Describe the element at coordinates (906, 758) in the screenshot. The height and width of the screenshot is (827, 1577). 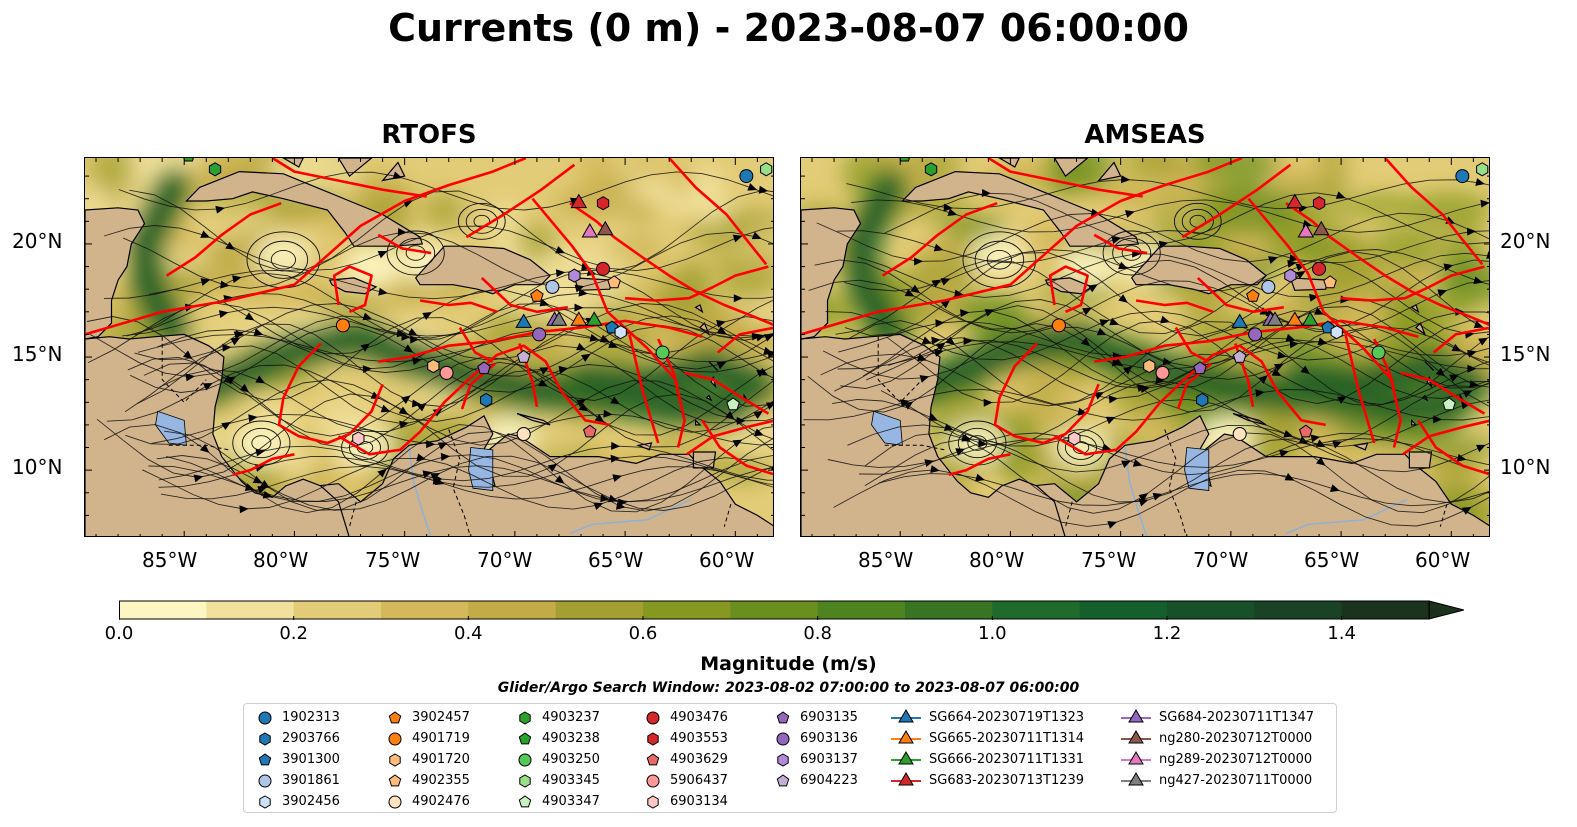
I see `legend-marker-SG666-20230711T1331` at that location.